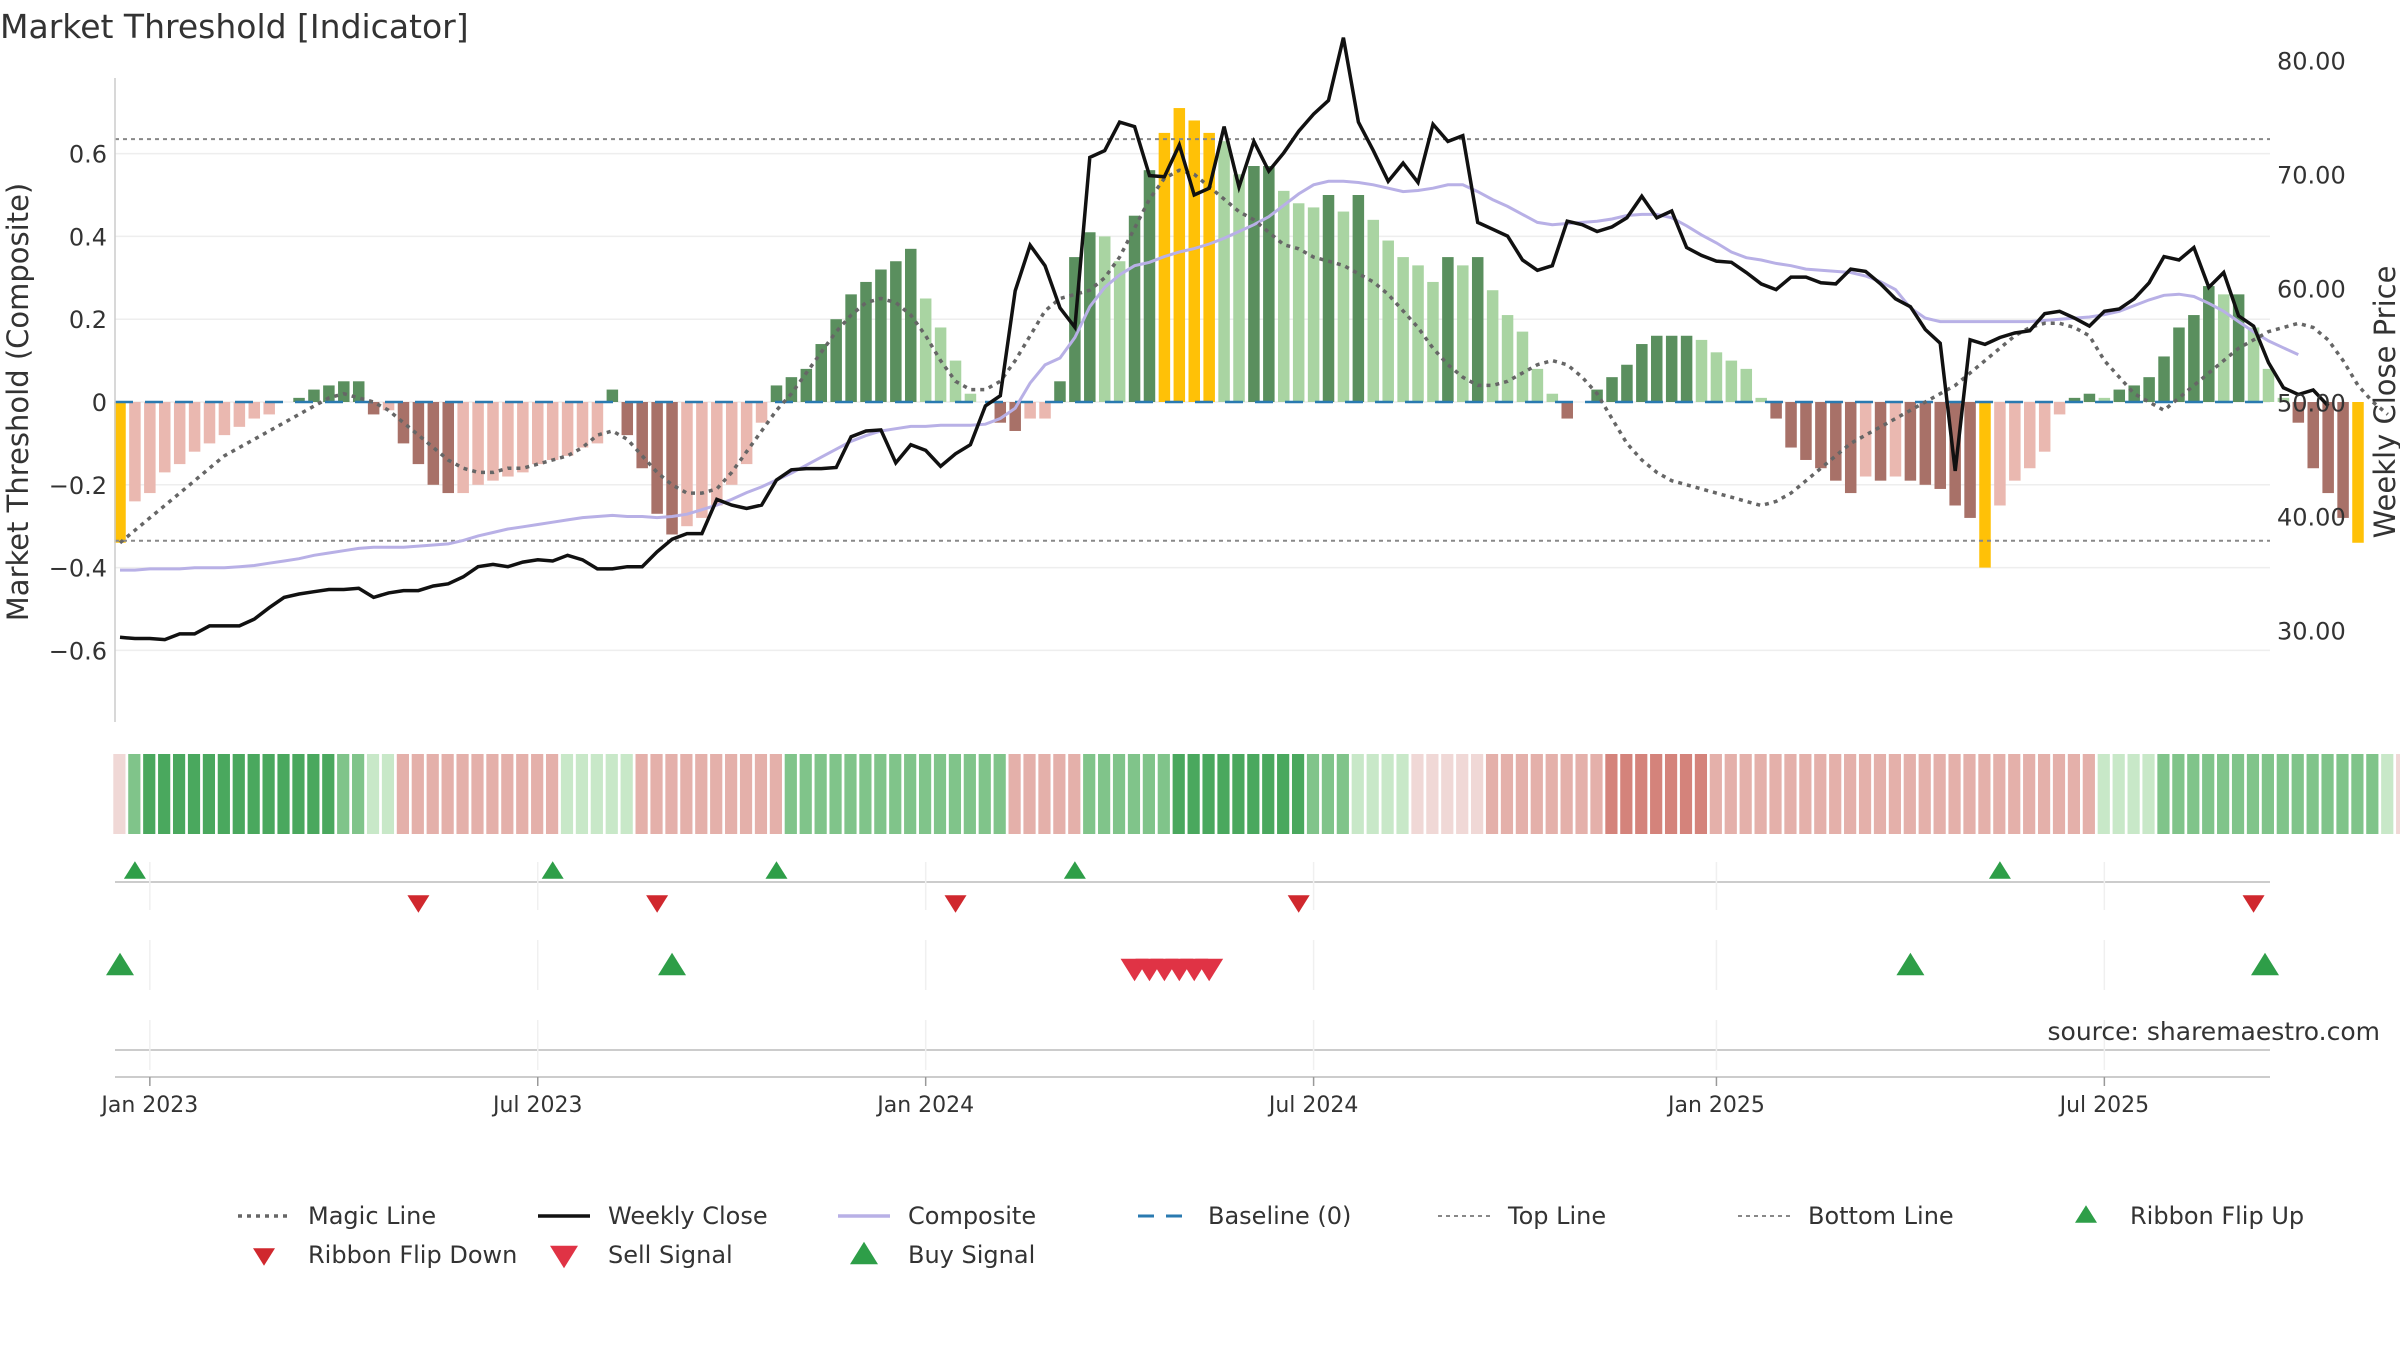  I want to click on x-tick-label: Jan 2023, so click(148, 1105).